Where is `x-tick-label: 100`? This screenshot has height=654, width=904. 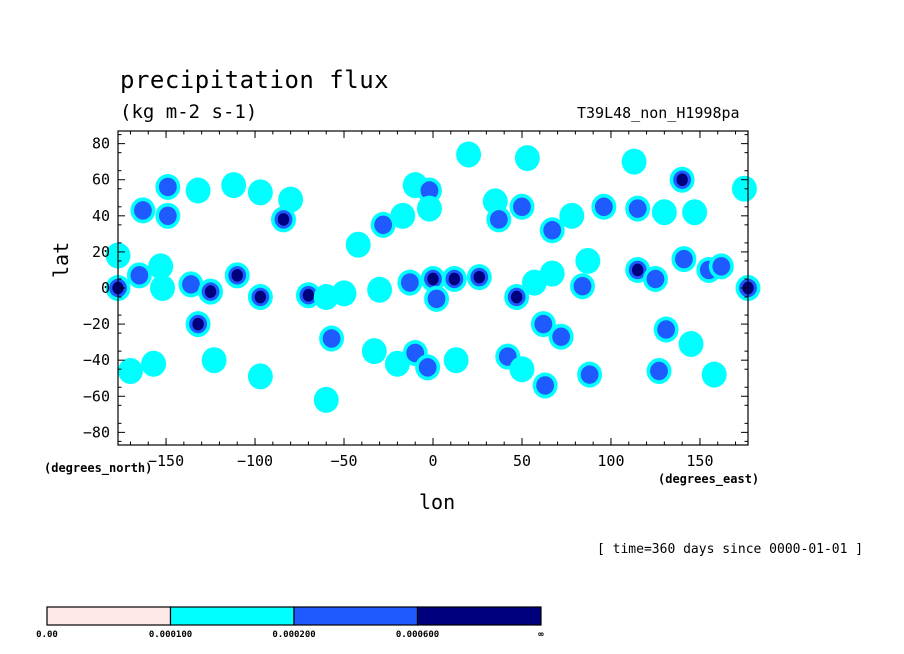 x-tick-label: 100 is located at coordinates (610, 461).